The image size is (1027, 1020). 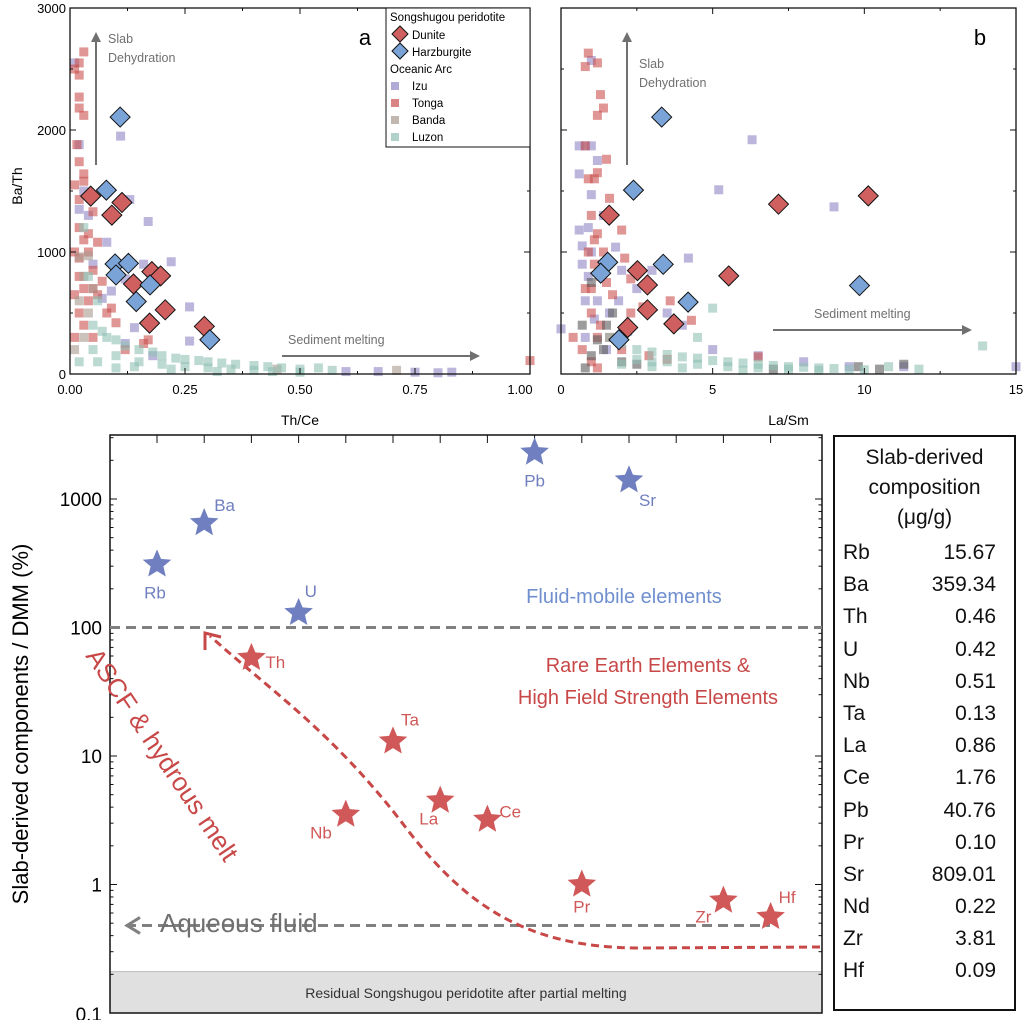 What do you see at coordinates (157, 563) in the screenshot?
I see `star-rb` at bounding box center [157, 563].